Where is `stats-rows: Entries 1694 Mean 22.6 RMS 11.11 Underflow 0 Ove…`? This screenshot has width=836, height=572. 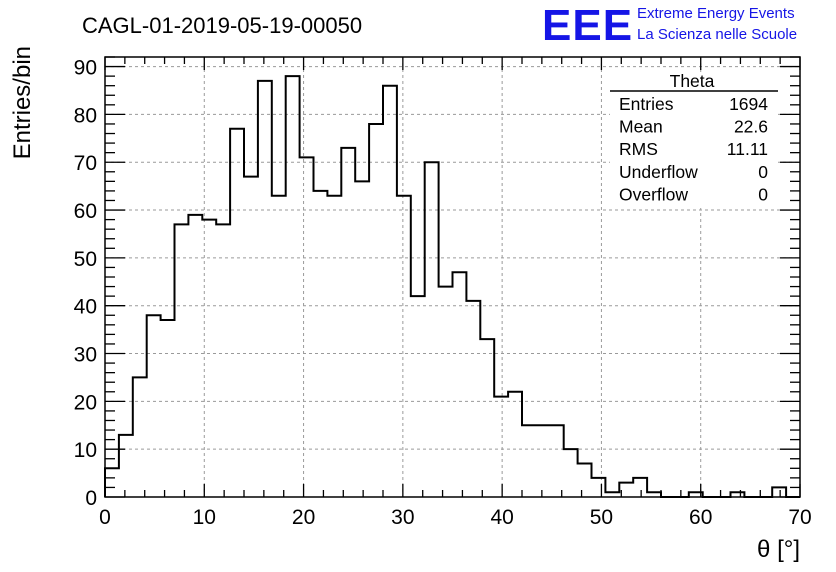
stats-rows: Entries 1694 Mean 22.6 RMS 11.11 Underflow 0 Ove… is located at coordinates (693, 149).